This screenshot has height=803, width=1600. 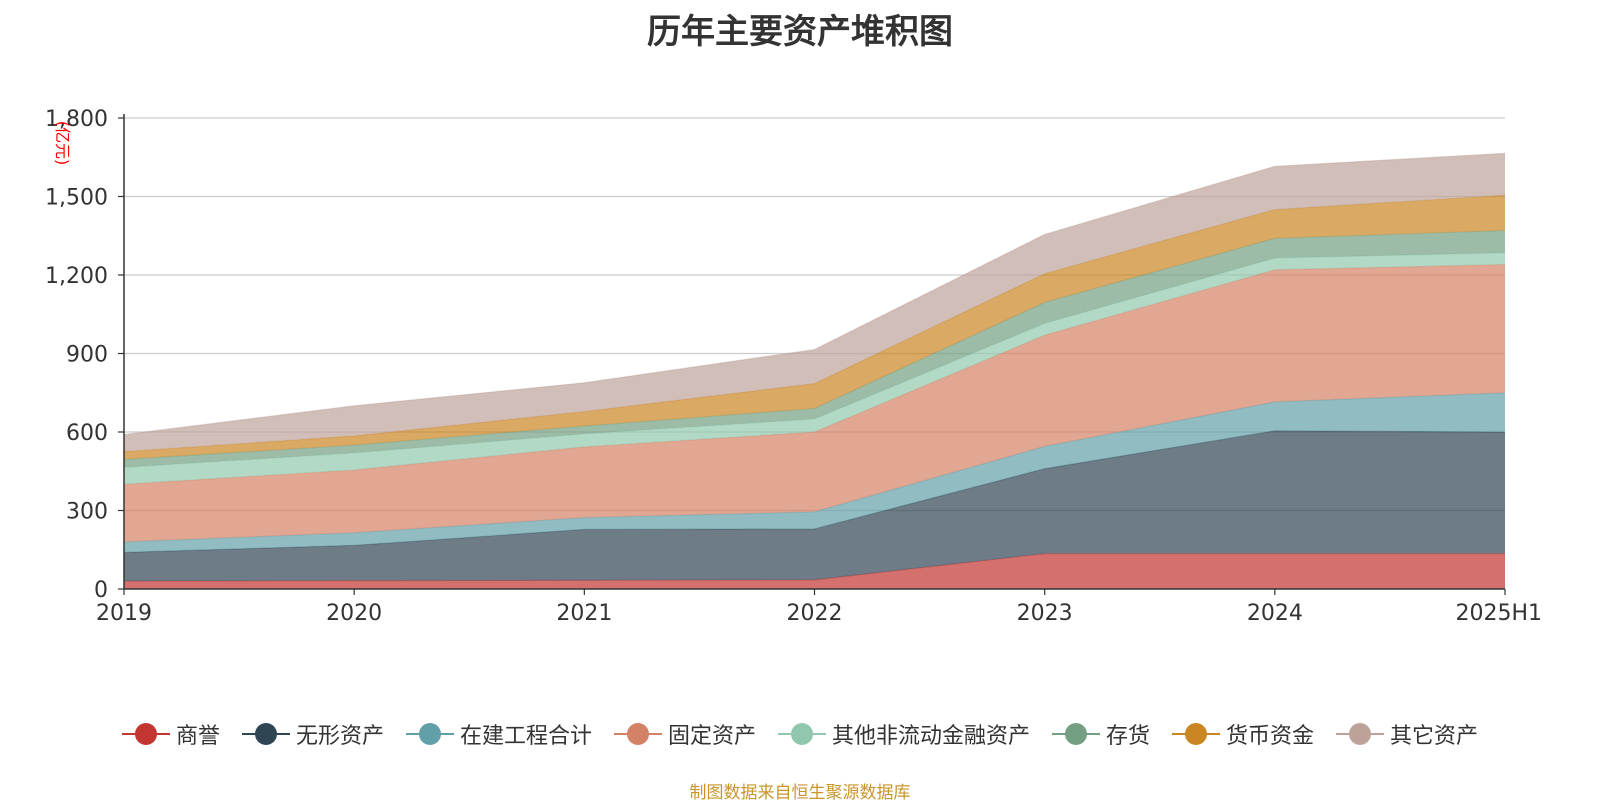 I want to click on x-tick-label: 2023, so click(x=1045, y=613).